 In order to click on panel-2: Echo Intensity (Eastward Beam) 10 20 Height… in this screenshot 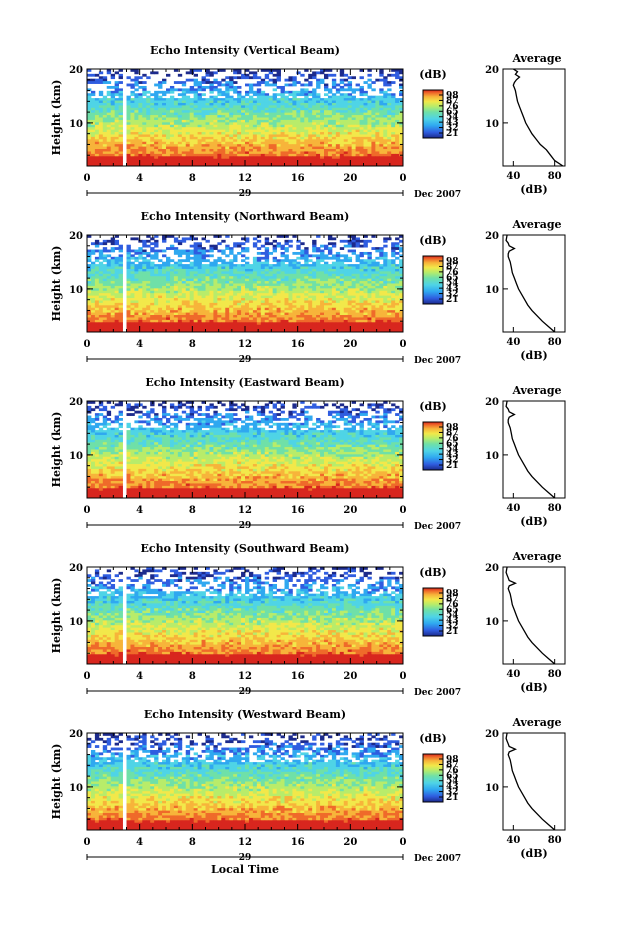, I will do `click(308, 454)`.